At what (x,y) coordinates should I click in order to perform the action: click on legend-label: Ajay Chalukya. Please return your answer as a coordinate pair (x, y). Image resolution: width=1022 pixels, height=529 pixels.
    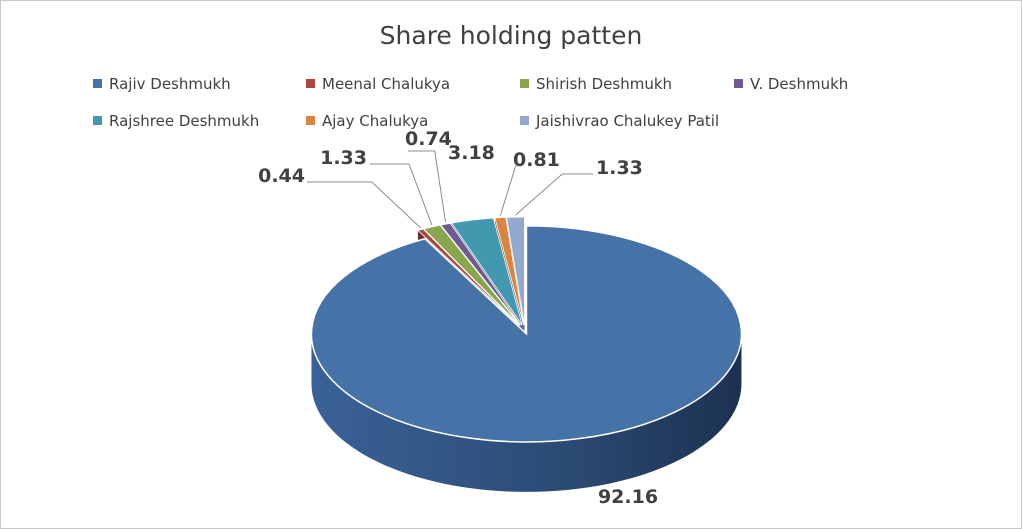
    Looking at the image, I should click on (375, 121).